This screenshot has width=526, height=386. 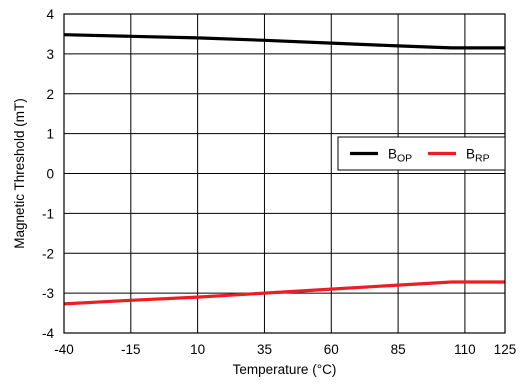 I want to click on x-tick-label: 85, so click(x=398, y=349).